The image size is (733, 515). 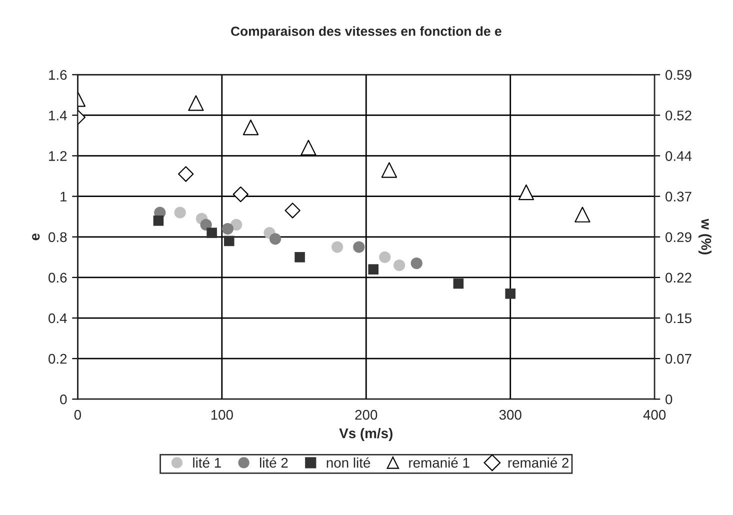 What do you see at coordinates (705, 236) in the screenshot?
I see `y2-axis-title: w (%)` at bounding box center [705, 236].